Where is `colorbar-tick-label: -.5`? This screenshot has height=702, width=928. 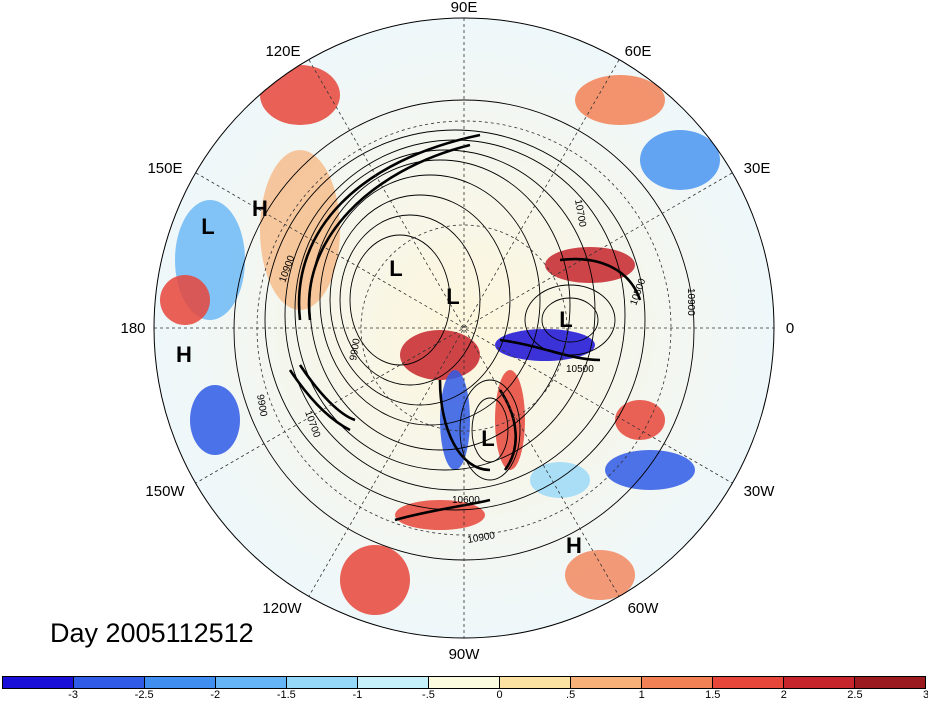 colorbar-tick-label: -.5 is located at coordinates (428, 695).